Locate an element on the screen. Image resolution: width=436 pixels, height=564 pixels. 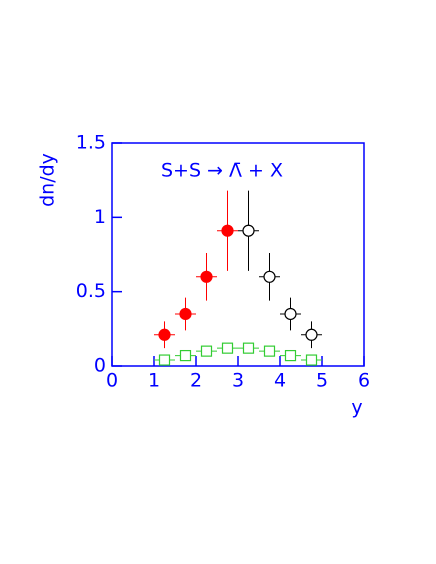
y-tick-label: 1 is located at coordinates (100, 217).